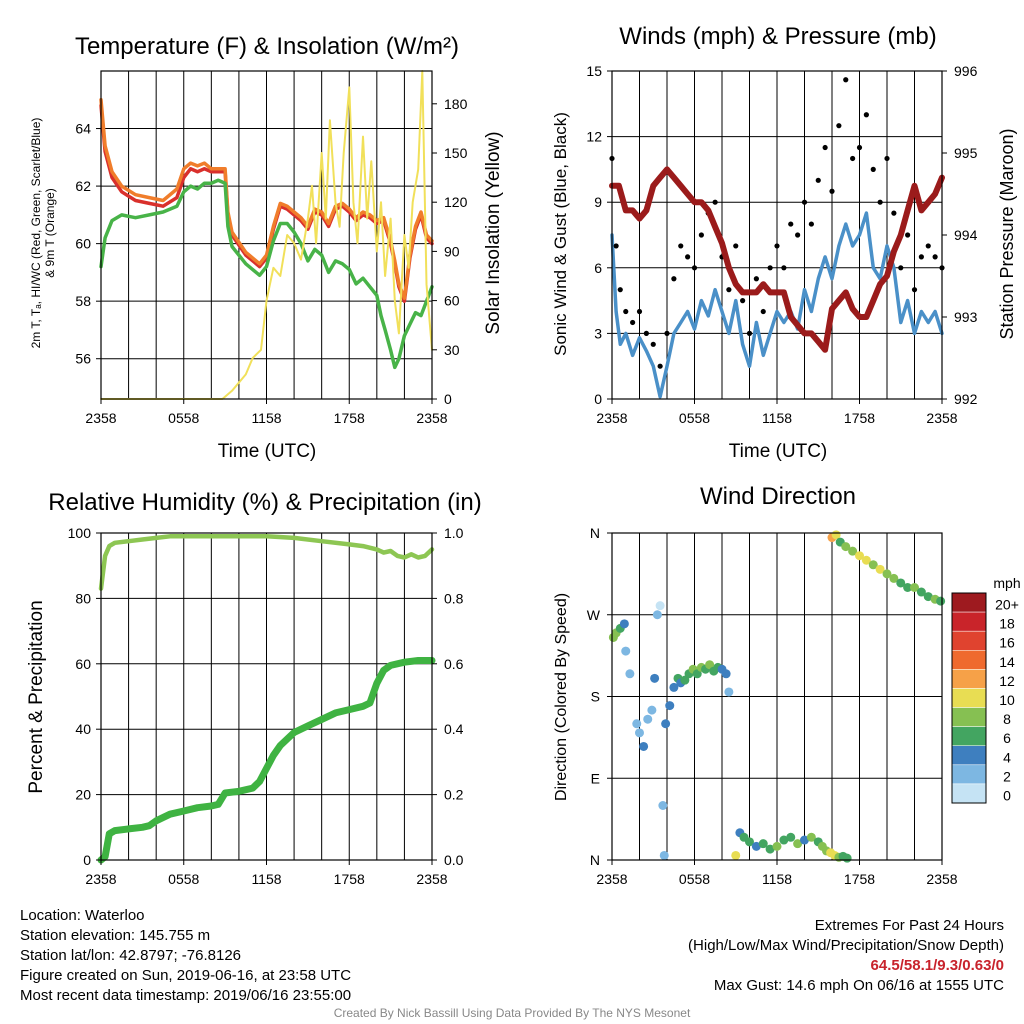 This screenshot has height=1024, width=1024. What do you see at coordinates (1007, 719) in the screenshot?
I see `colorbar-label: 8` at bounding box center [1007, 719].